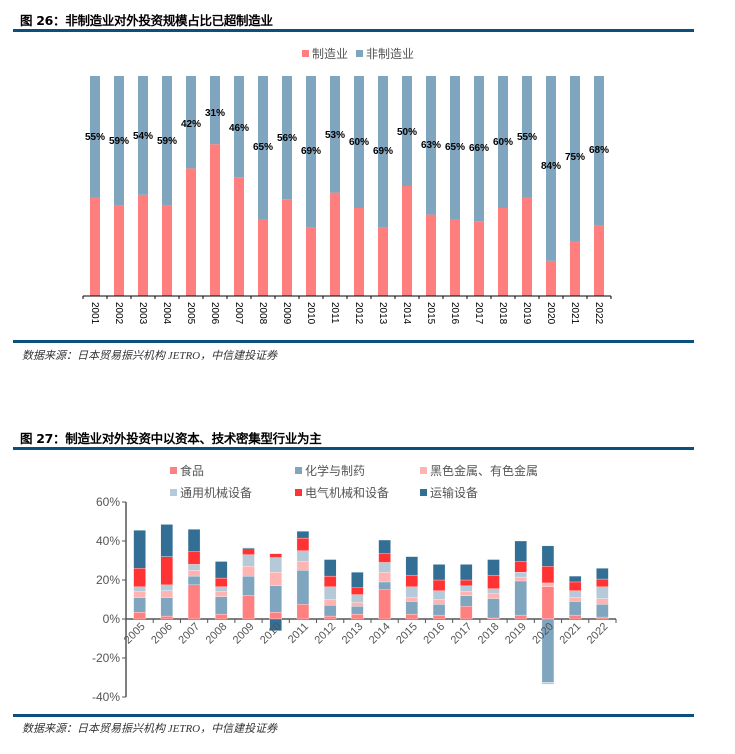 This screenshot has width=735, height=754. Describe the element at coordinates (167, 141) in the screenshot. I see `bar-non-manufacturing-2004` at that location.